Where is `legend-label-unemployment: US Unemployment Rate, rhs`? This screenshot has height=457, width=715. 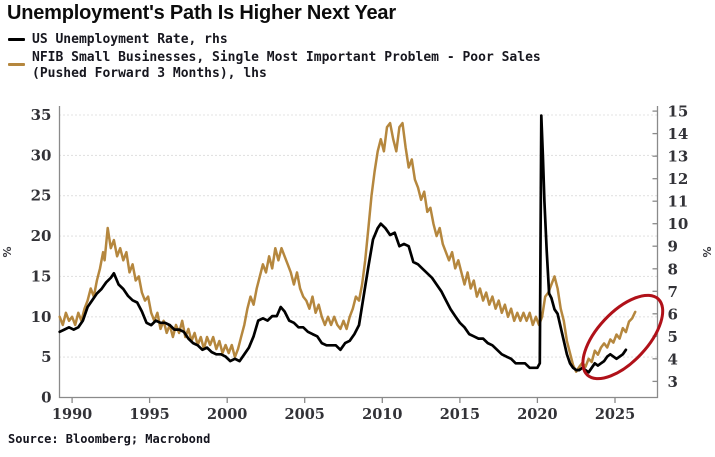
legend-label-unemployment: US Unemployment Rate, rhs is located at coordinates (130, 39).